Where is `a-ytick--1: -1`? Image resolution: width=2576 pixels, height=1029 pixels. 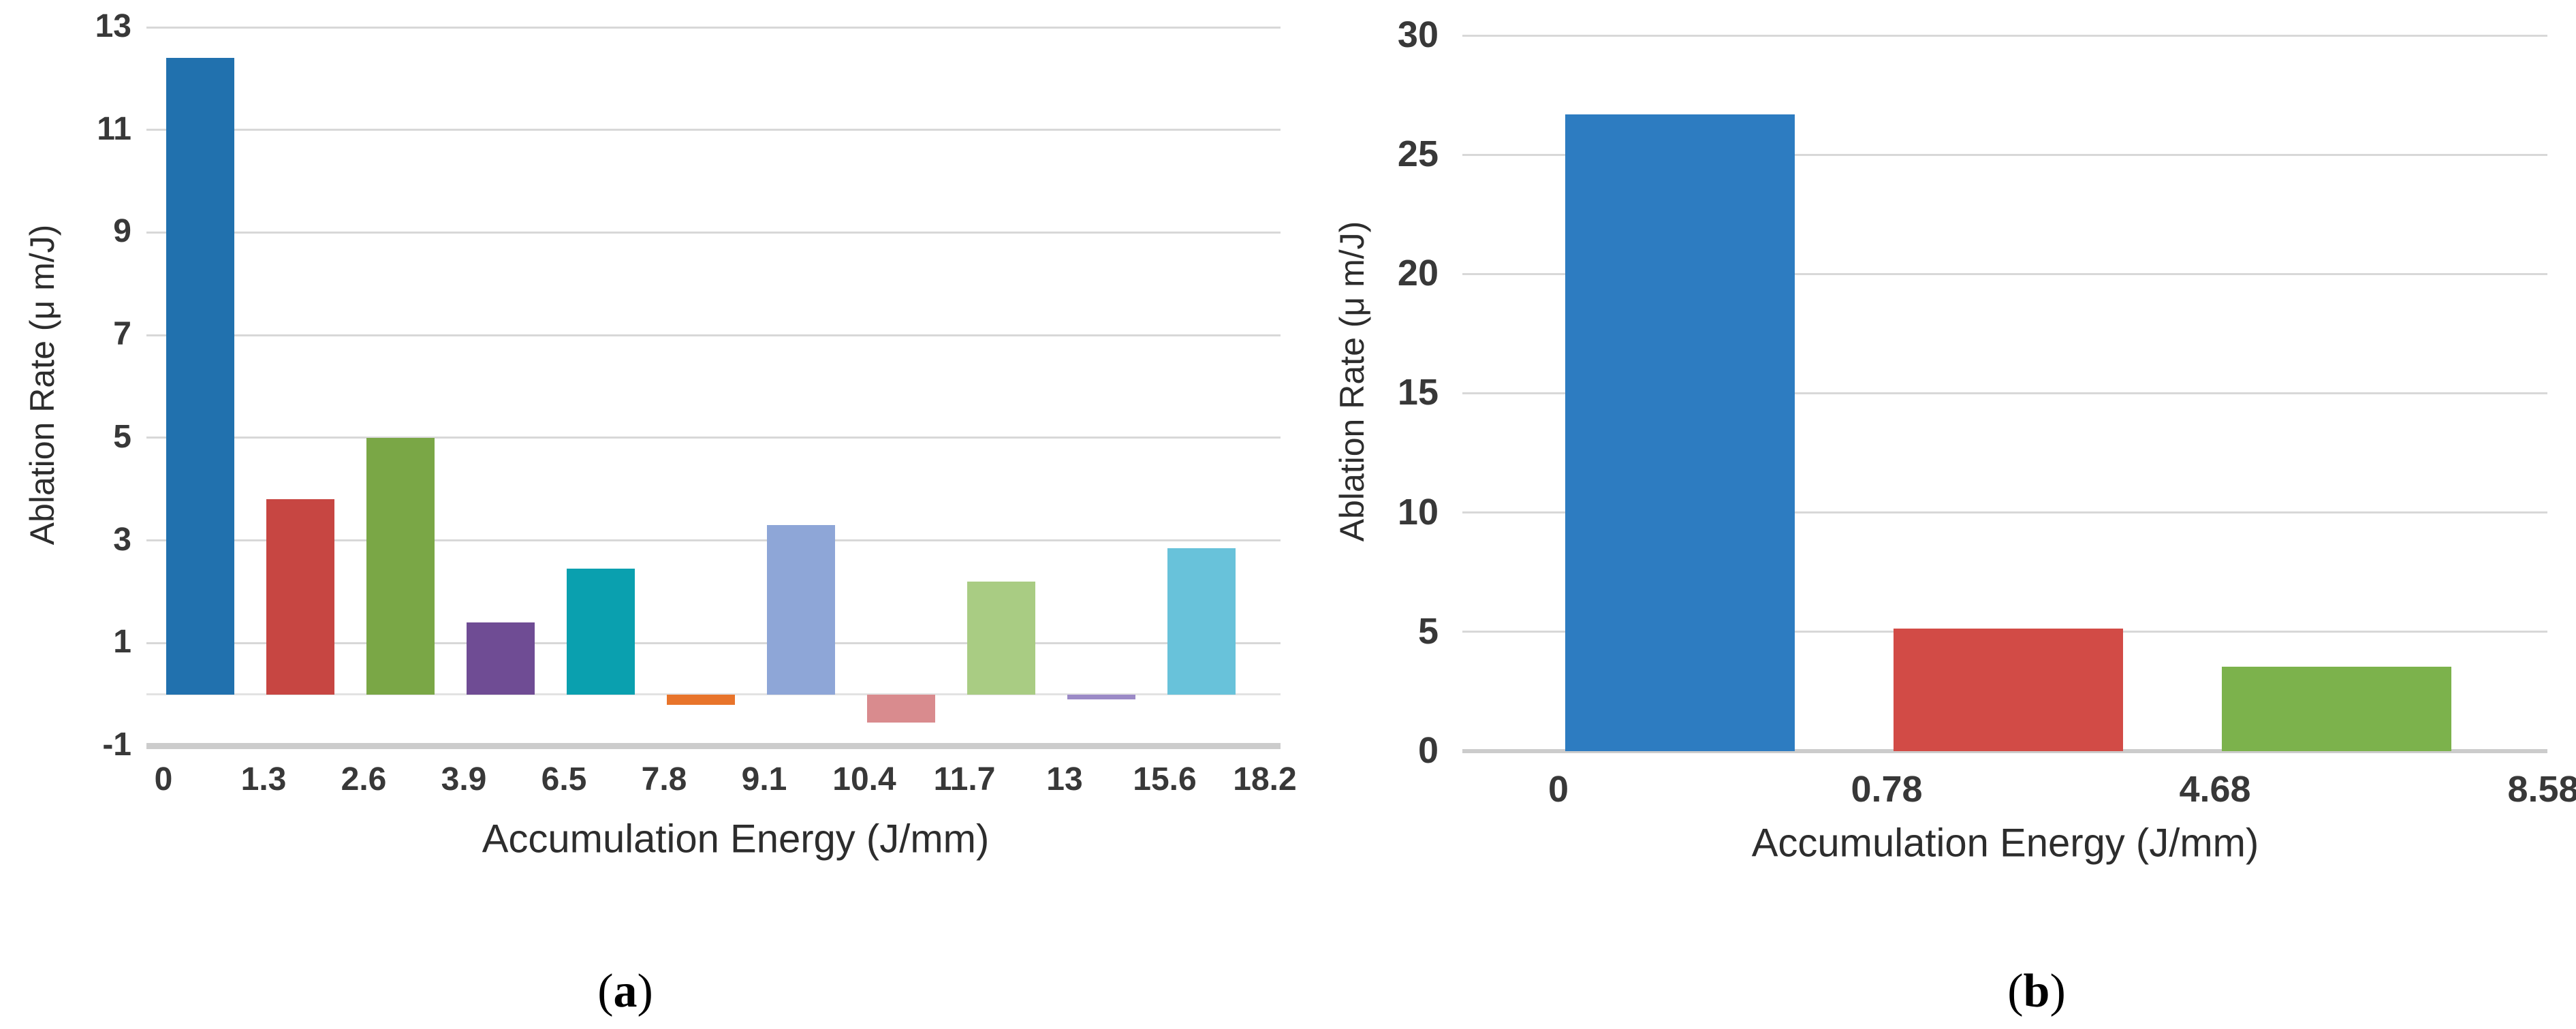 a-ytick--1: -1 is located at coordinates (116, 745).